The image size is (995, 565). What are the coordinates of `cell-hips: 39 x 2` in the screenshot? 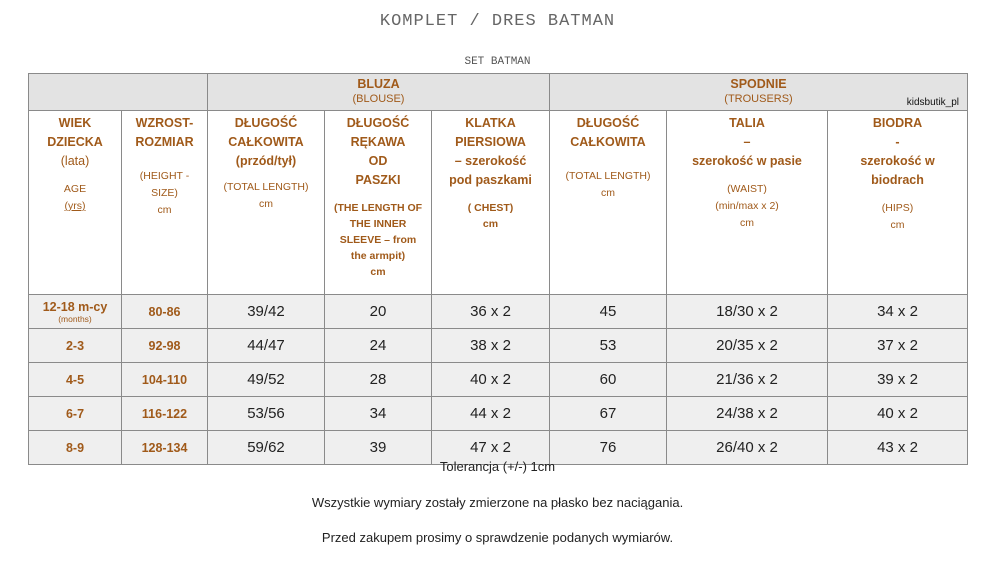 It's located at (897, 379).